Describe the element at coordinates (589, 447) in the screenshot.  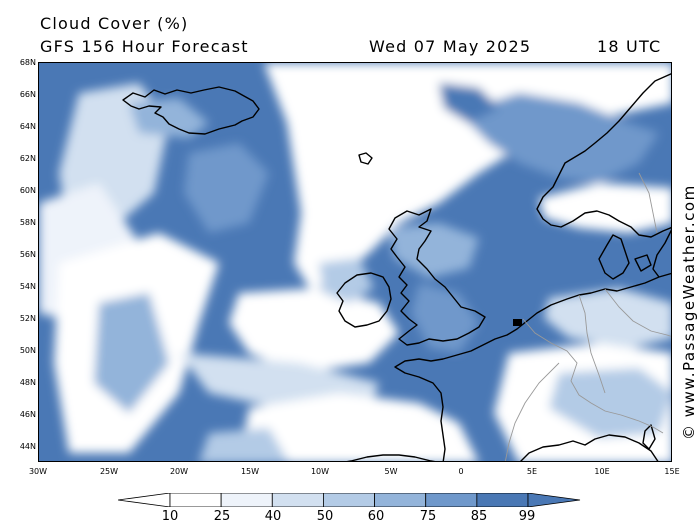
I see `mediterranean-coastline` at that location.